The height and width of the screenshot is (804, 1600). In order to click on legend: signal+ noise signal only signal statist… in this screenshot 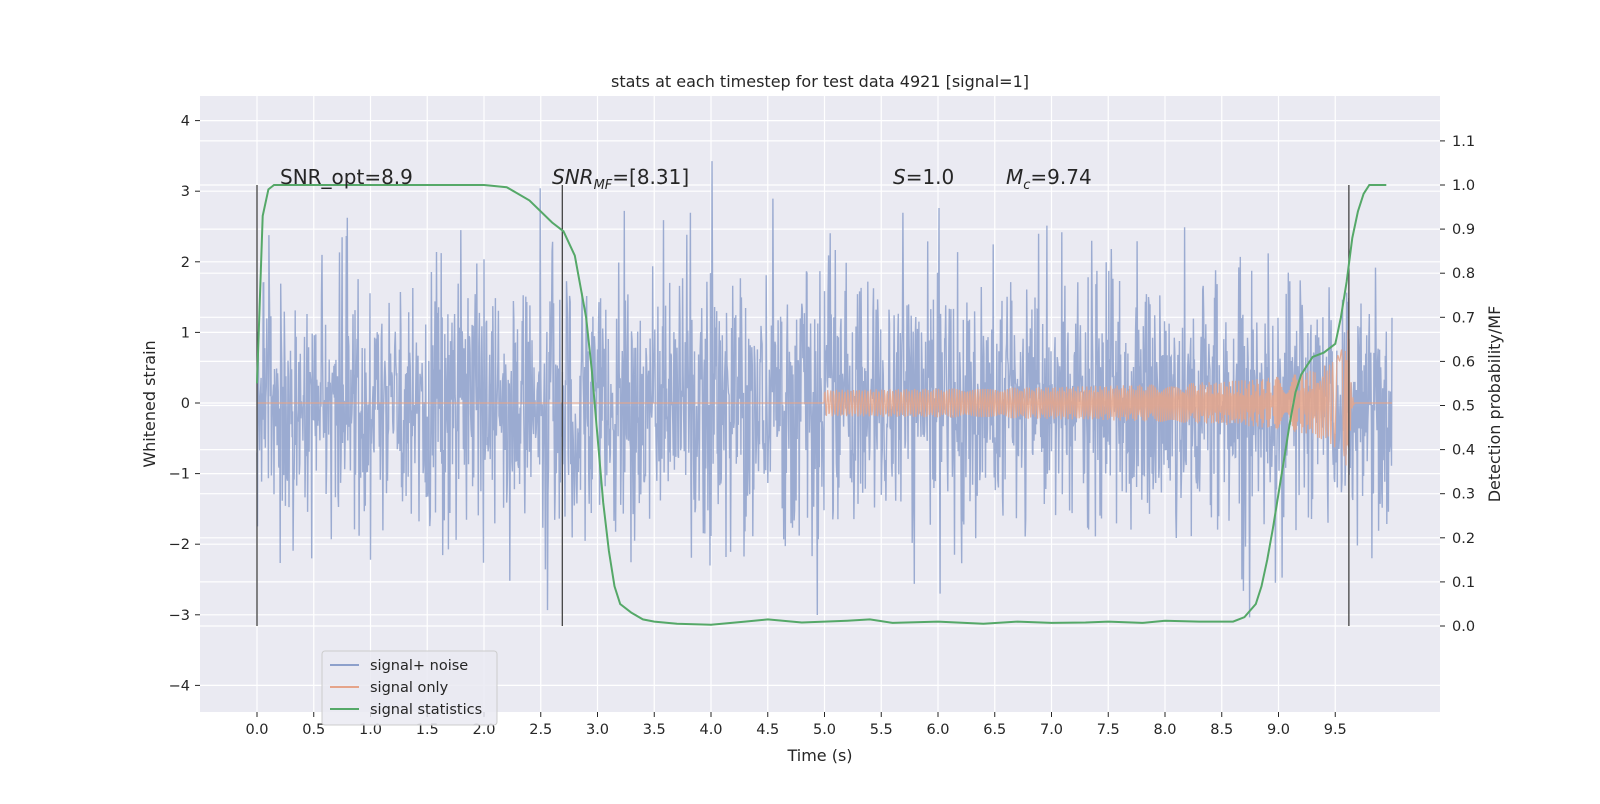, I will do `click(409, 688)`.